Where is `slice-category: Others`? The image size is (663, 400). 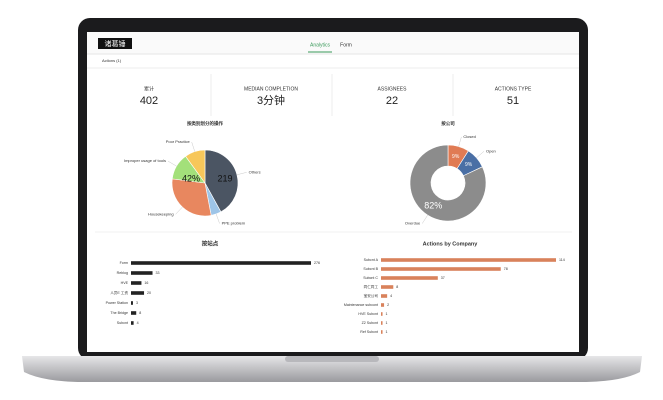
slice-category: Others is located at coordinates (255, 171).